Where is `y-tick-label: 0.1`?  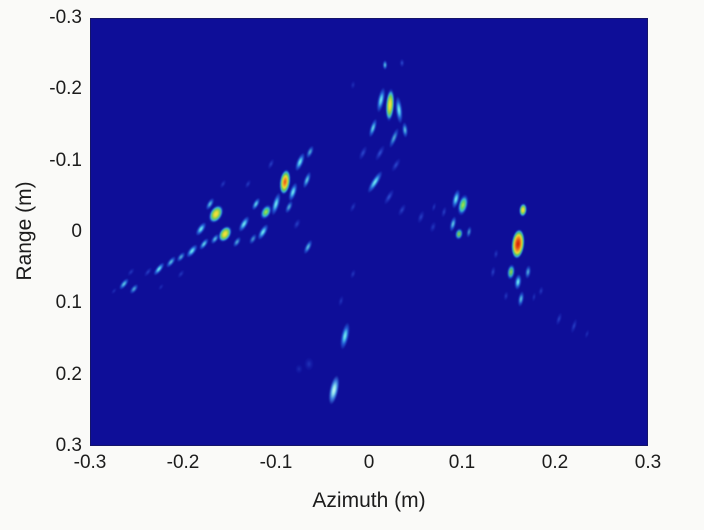 y-tick-label: 0.1 is located at coordinates (68, 303).